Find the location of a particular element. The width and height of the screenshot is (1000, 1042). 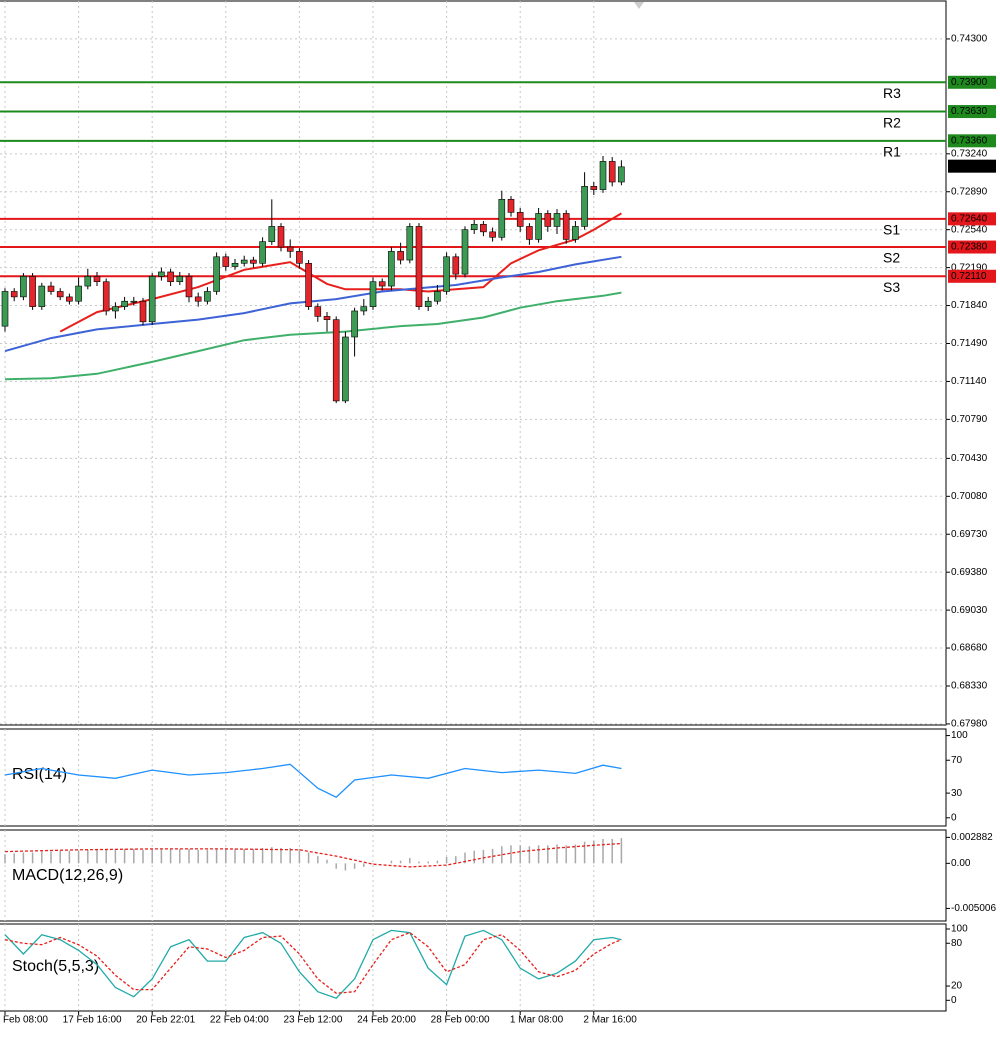

last-price-box is located at coordinates (972, 166).